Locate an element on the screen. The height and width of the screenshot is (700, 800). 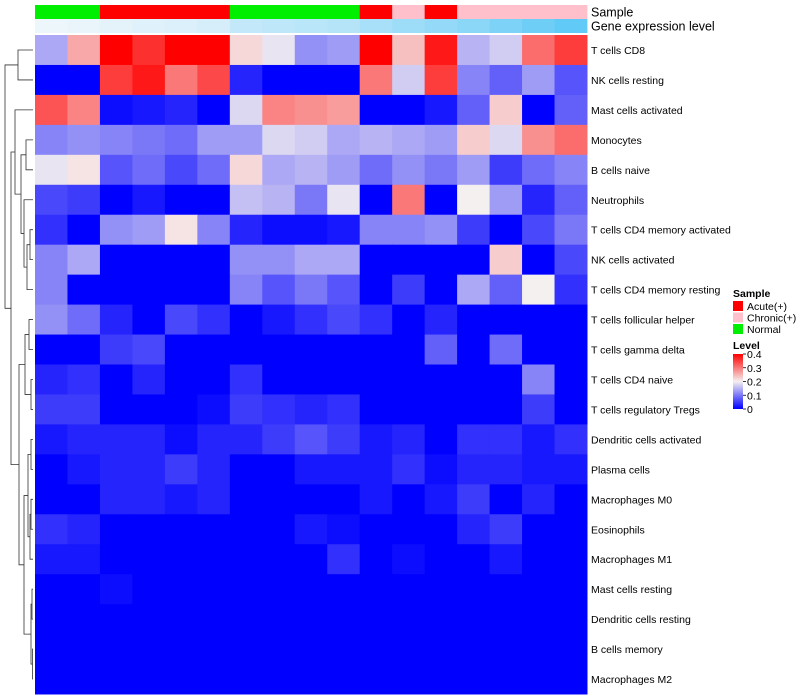
row-label: Dendritic cells resting is located at coordinates (641, 620).